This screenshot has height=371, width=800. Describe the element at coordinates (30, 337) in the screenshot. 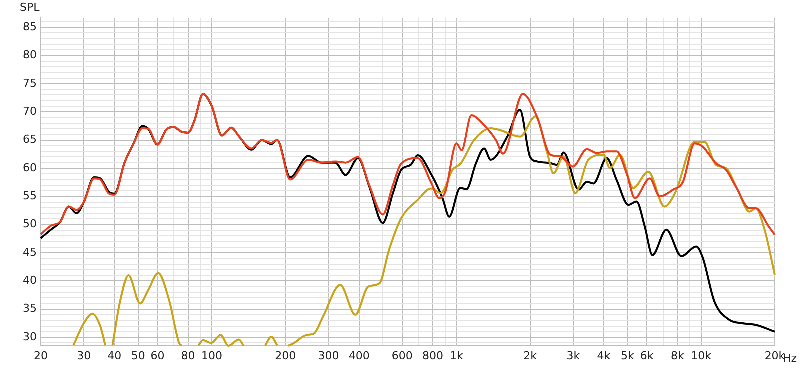

I see `y-tick-label: 30` at that location.